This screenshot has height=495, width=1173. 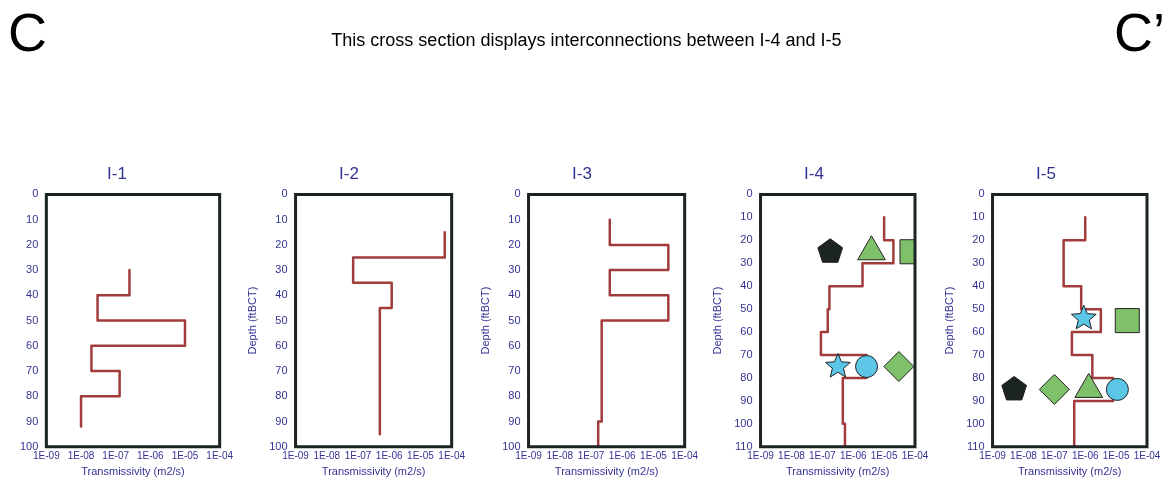 What do you see at coordinates (813, 173) in the screenshot?
I see `chart-title: I-4` at bounding box center [813, 173].